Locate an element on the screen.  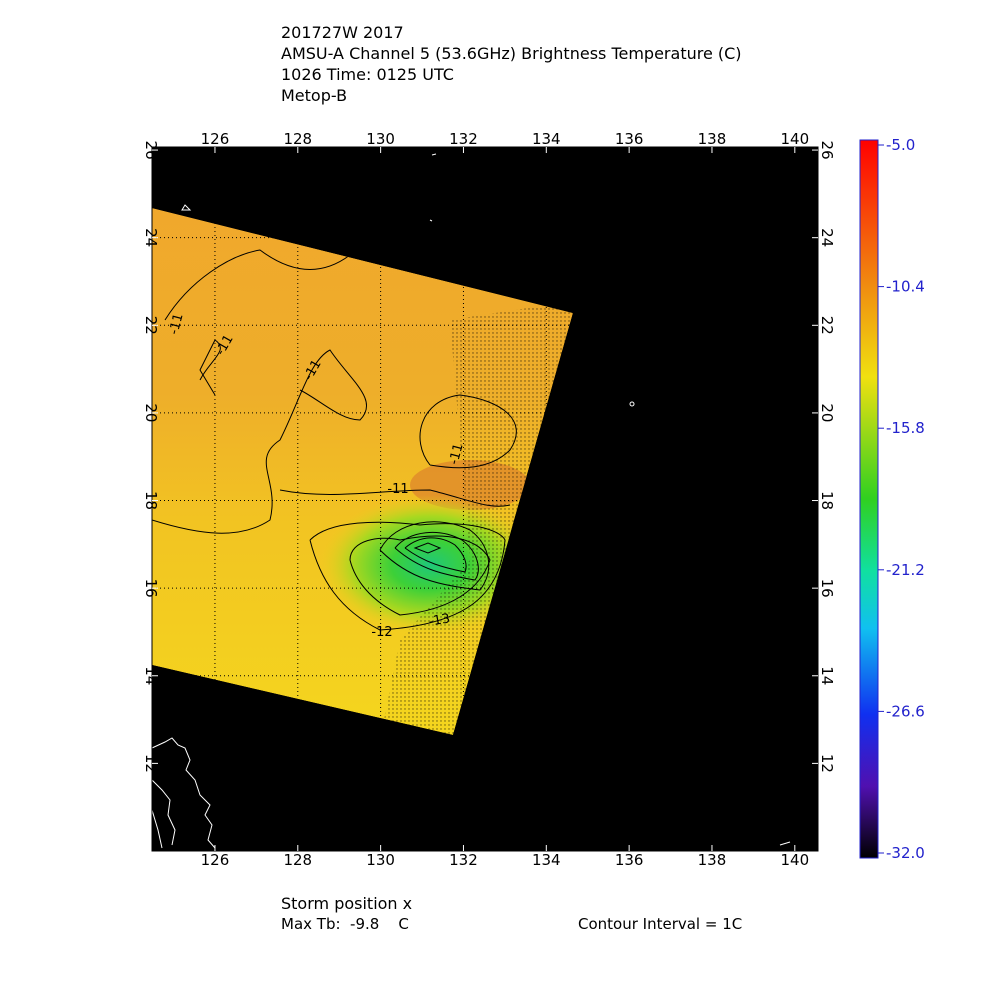
contour-label: -13 is located at coordinates (440, 620).